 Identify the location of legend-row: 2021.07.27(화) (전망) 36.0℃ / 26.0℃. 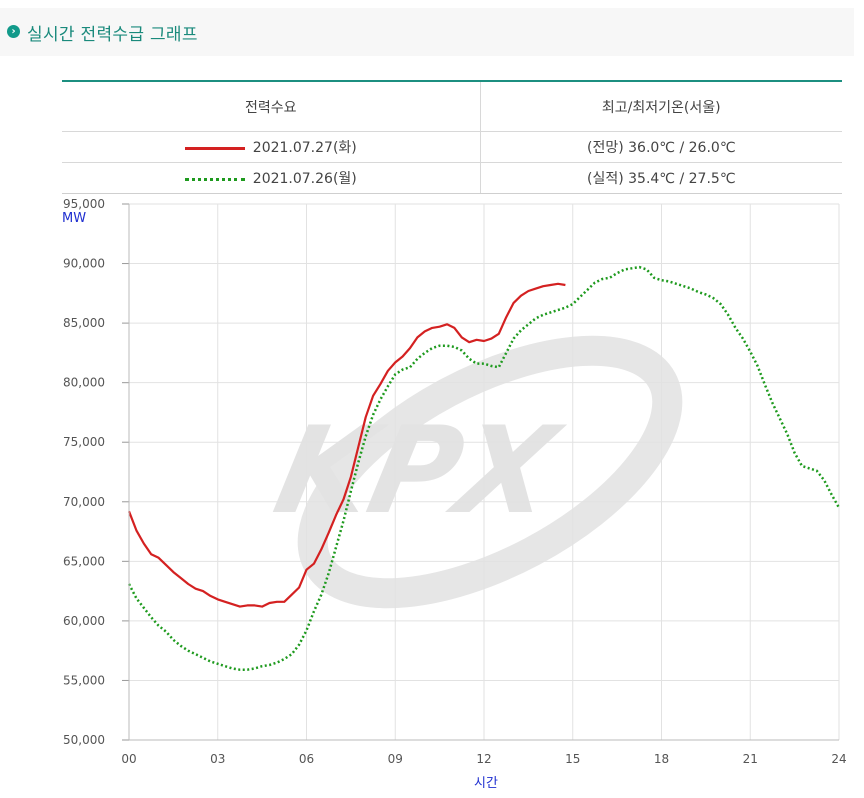
(452, 147).